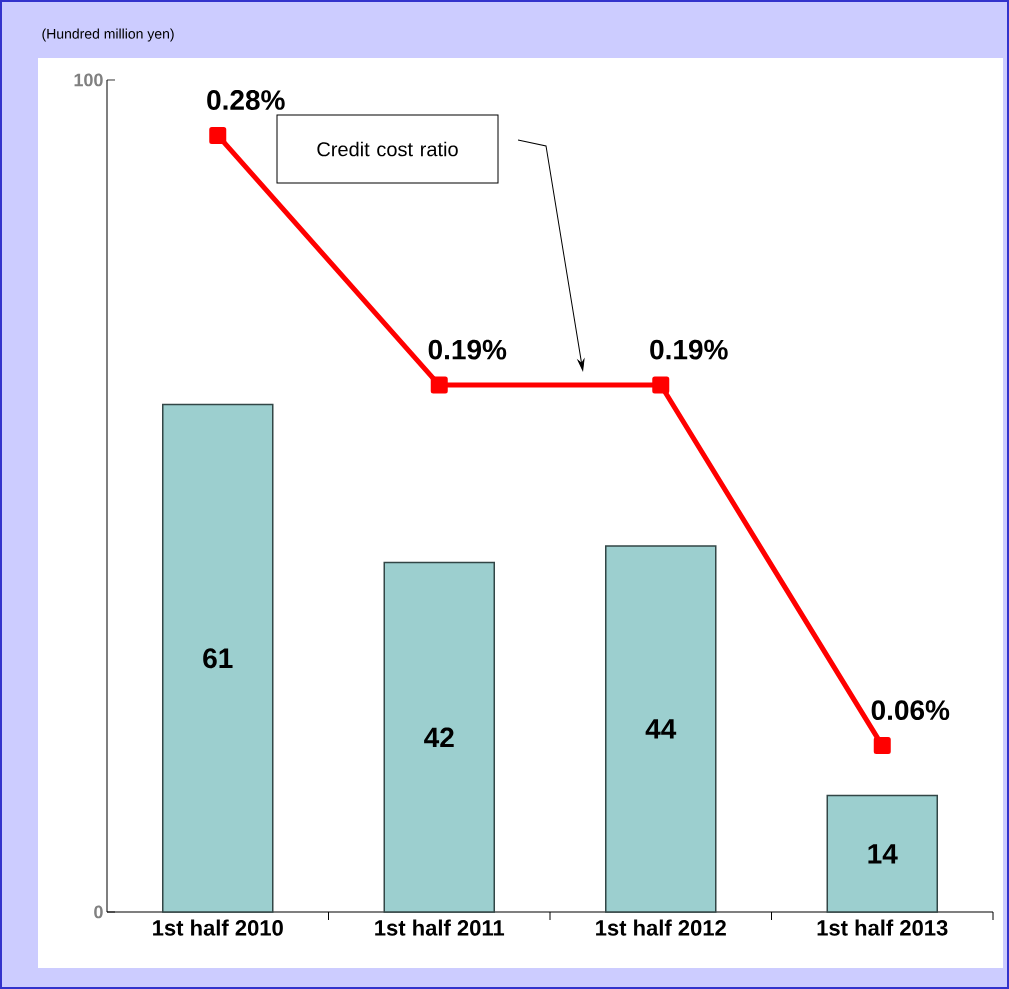 This screenshot has height=989, width=1009. What do you see at coordinates (246, 100) in the screenshot?
I see `data-label: 0.28%` at bounding box center [246, 100].